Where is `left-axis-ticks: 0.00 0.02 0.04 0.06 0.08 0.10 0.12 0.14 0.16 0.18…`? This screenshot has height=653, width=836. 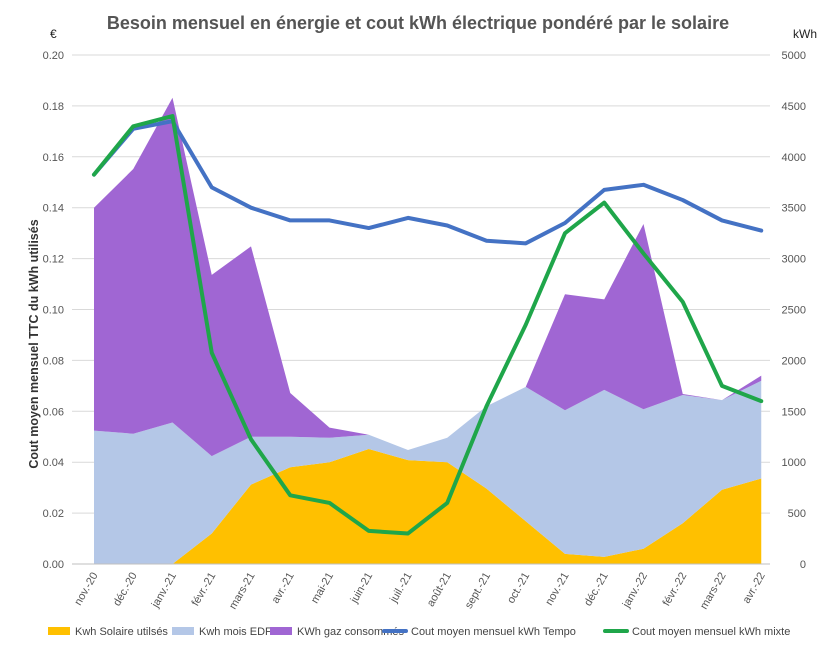
left-axis-ticks: 0.00 0.02 0.04 0.06 0.08 0.10 0.12 0.14 0.16 0.18… is located at coordinates (53, 310).